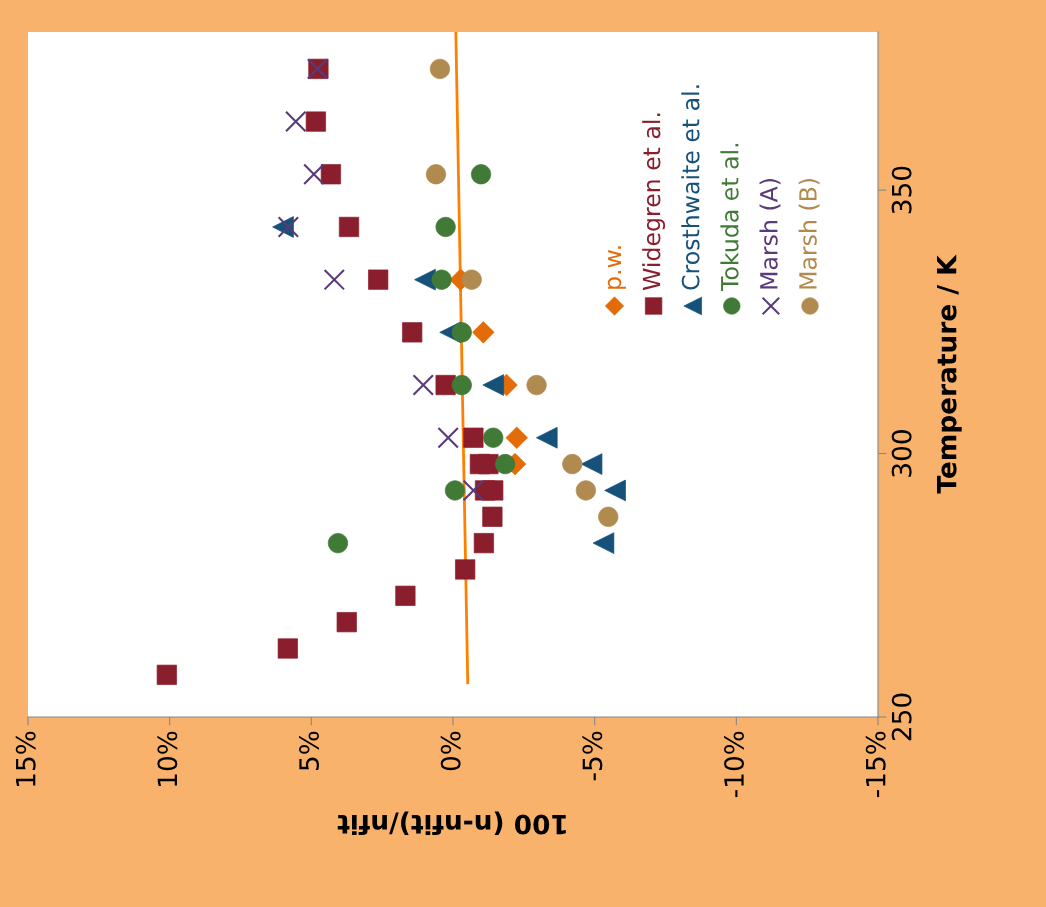 The width and height of the screenshot is (1046, 907). Describe the element at coordinates (616, 267) in the screenshot. I see `text: p.w.` at that location.